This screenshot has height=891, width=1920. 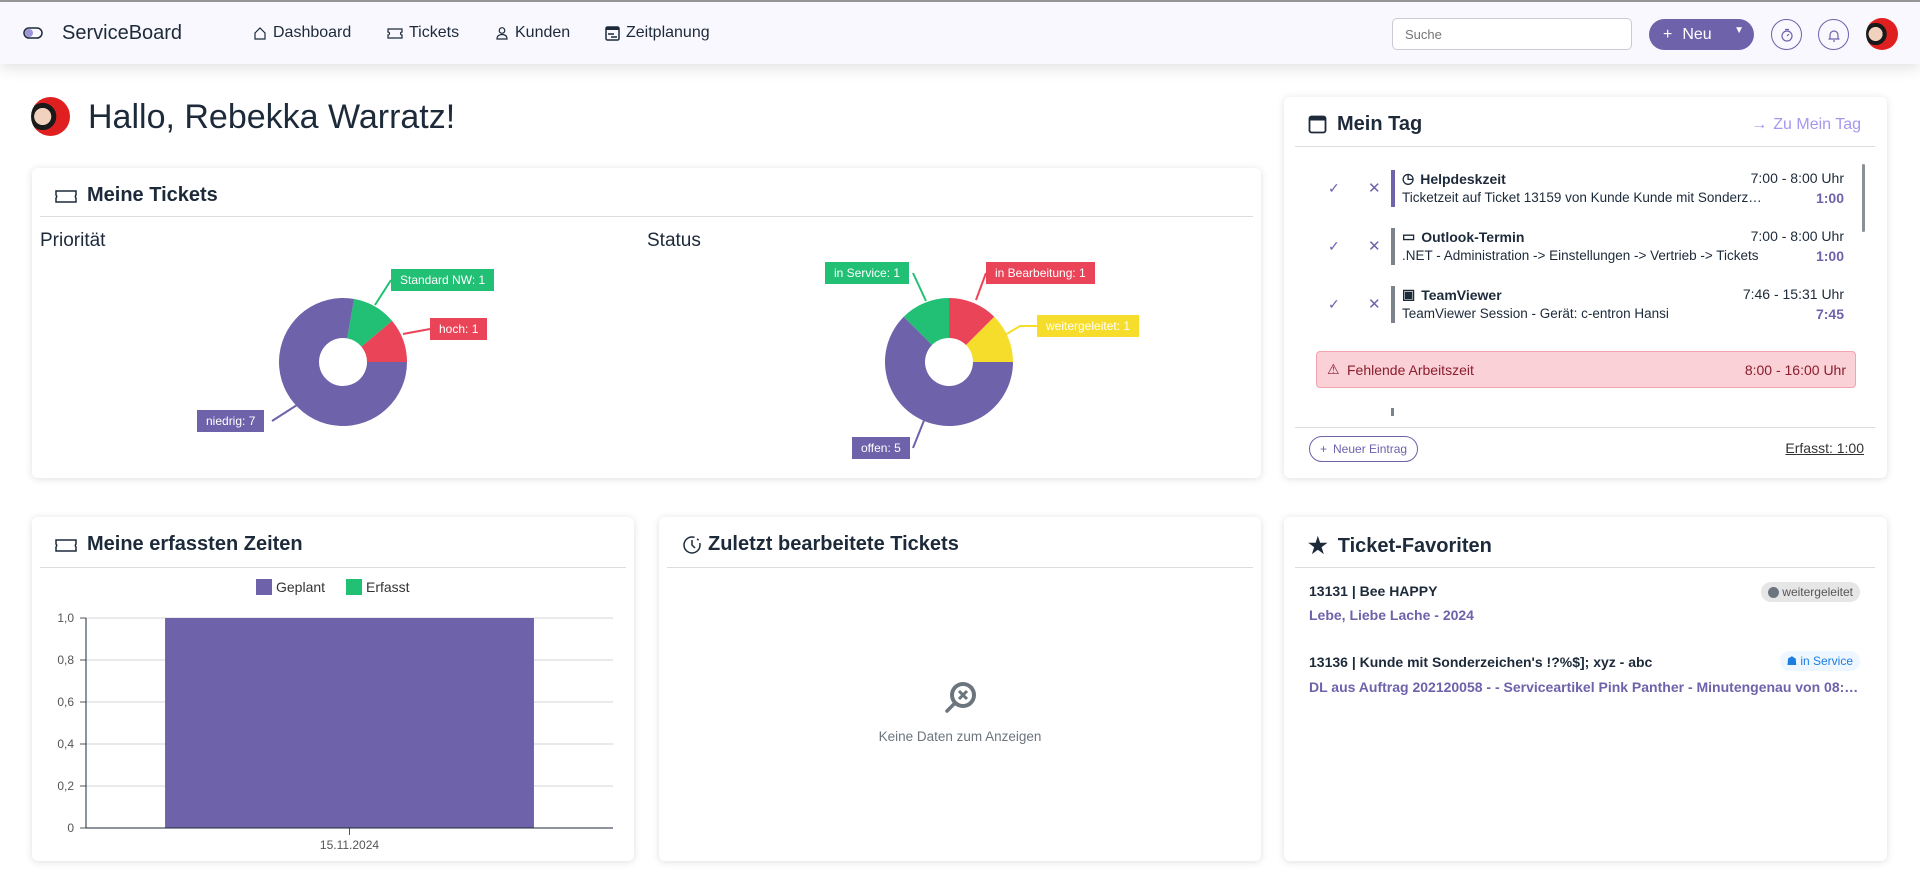 What do you see at coordinates (50, 116) in the screenshot?
I see `greeting-avatar` at bounding box center [50, 116].